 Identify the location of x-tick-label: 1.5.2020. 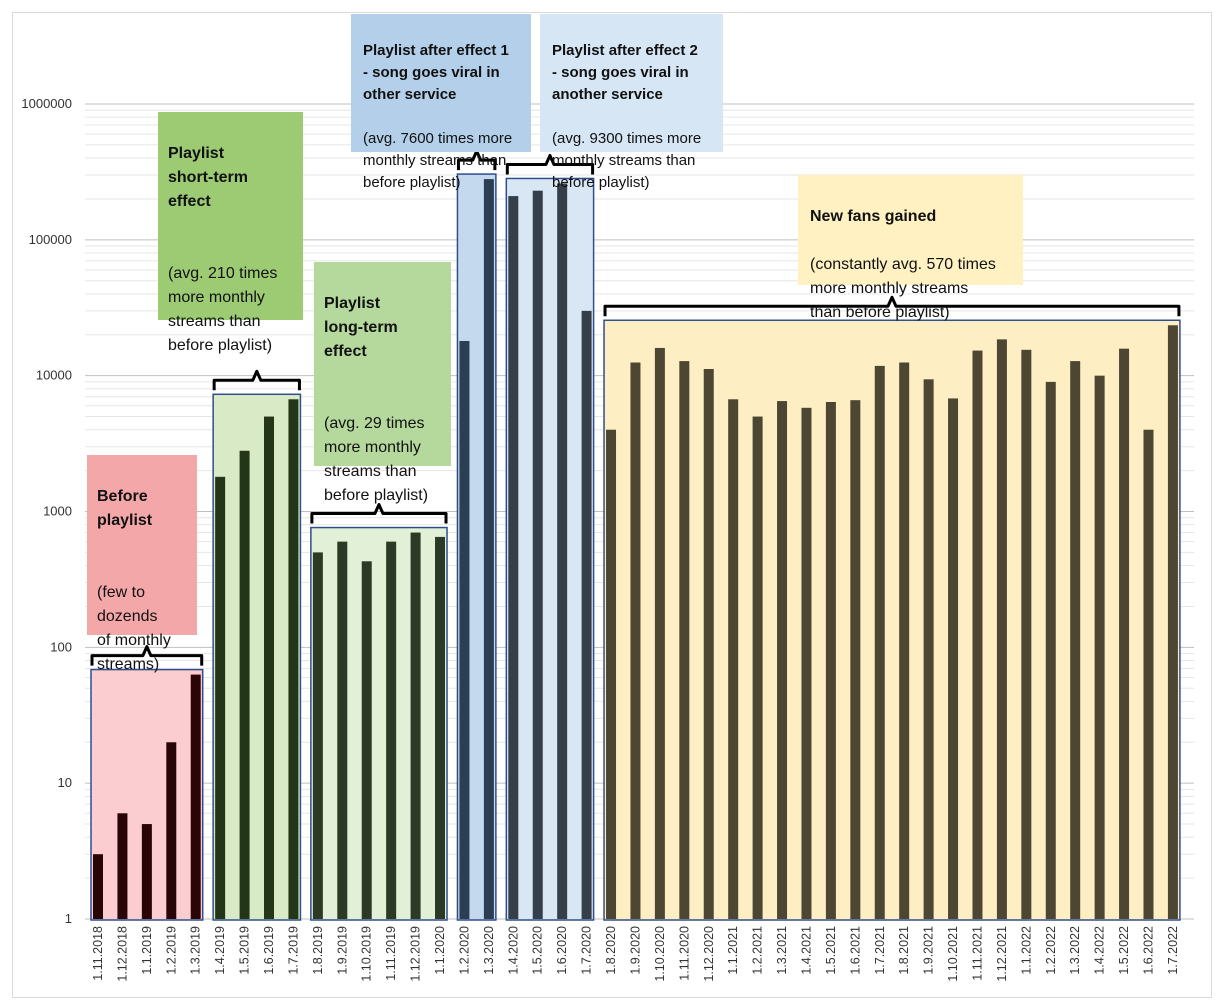
(538, 950).